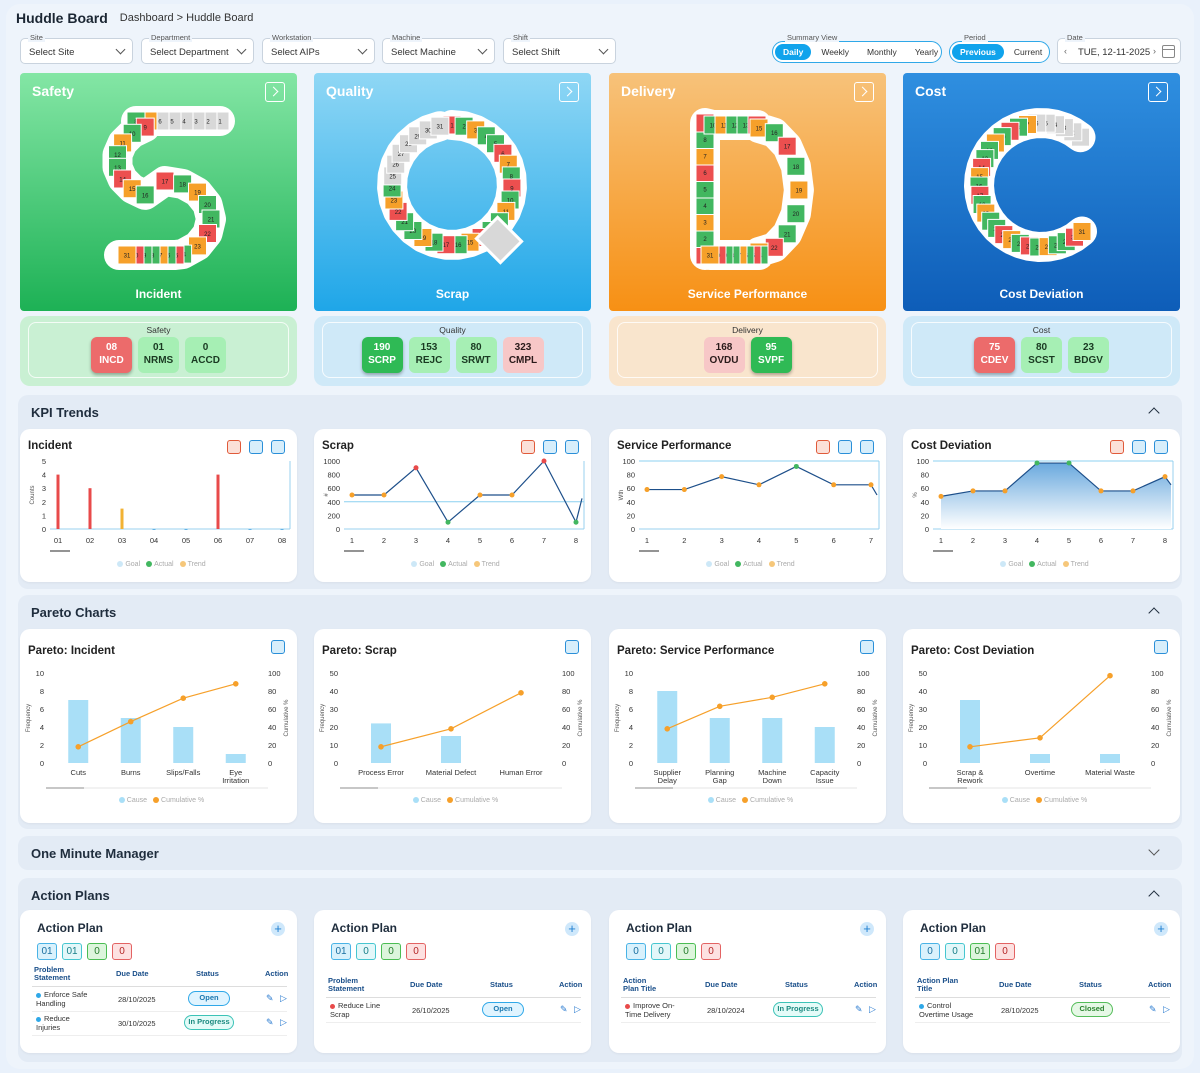  What do you see at coordinates (72, 951) in the screenshot?
I see `status-count-badge: 01` at bounding box center [72, 951].